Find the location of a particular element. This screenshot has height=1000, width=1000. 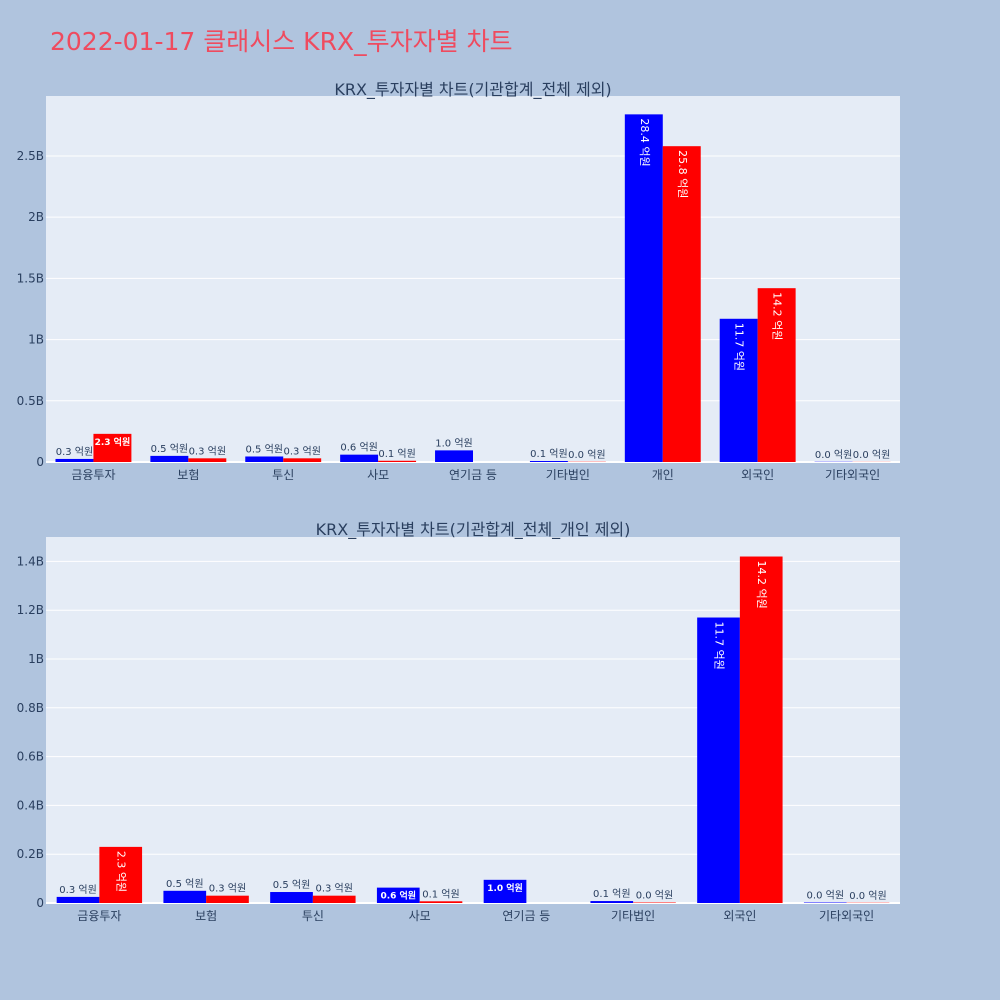

y-tick-label: 0.2B is located at coordinates (30, 854).